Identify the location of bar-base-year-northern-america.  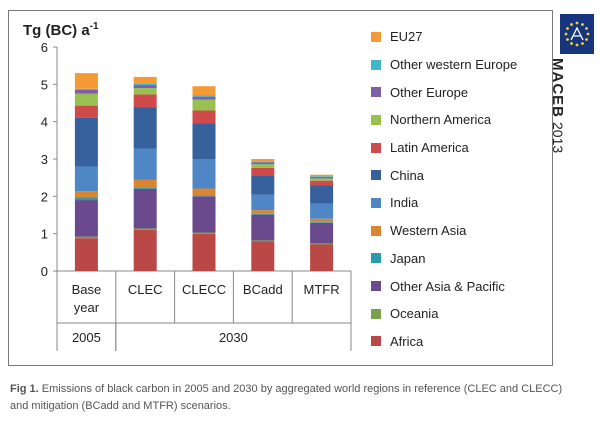
(86, 99).